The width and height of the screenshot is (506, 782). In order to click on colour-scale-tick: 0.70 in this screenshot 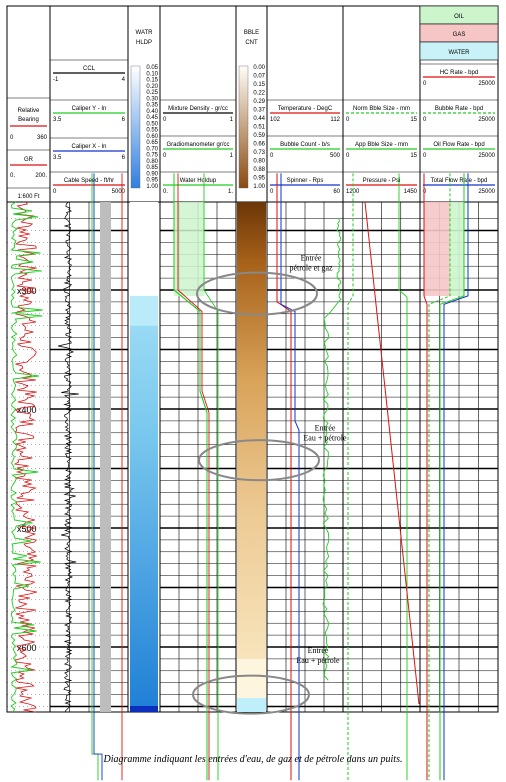, I will do `click(152, 149)`.